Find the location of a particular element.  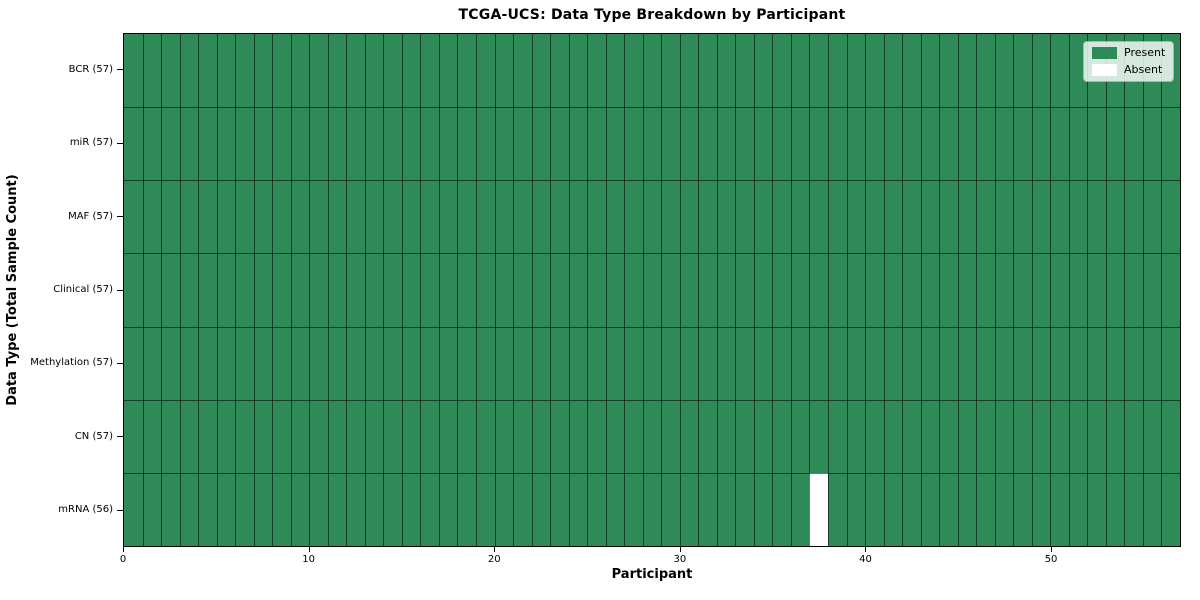

x-axis-label: Participant is located at coordinates (652, 574).